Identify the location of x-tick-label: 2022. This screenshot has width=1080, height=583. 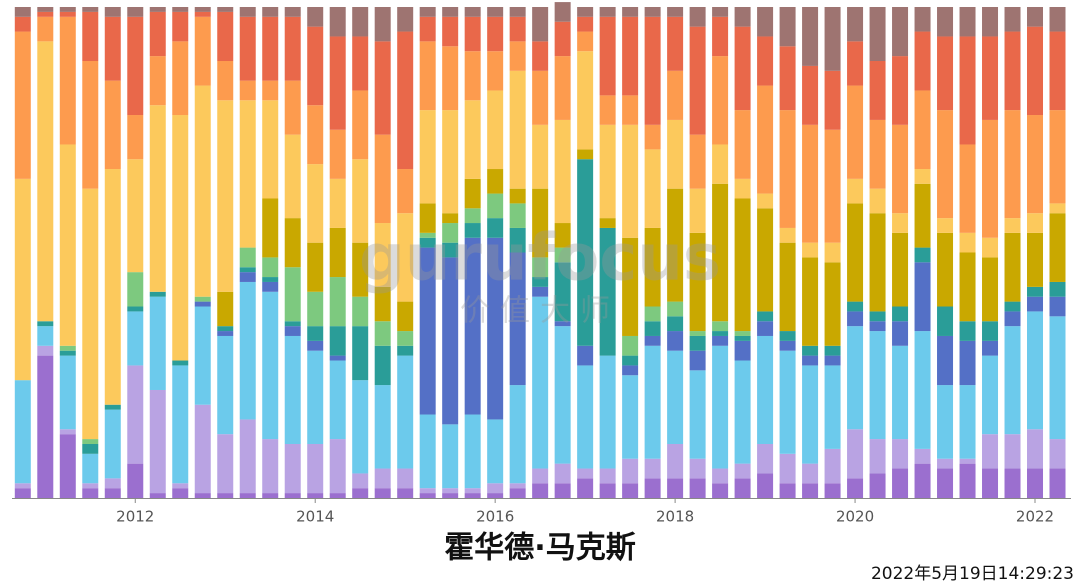
(1035, 517).